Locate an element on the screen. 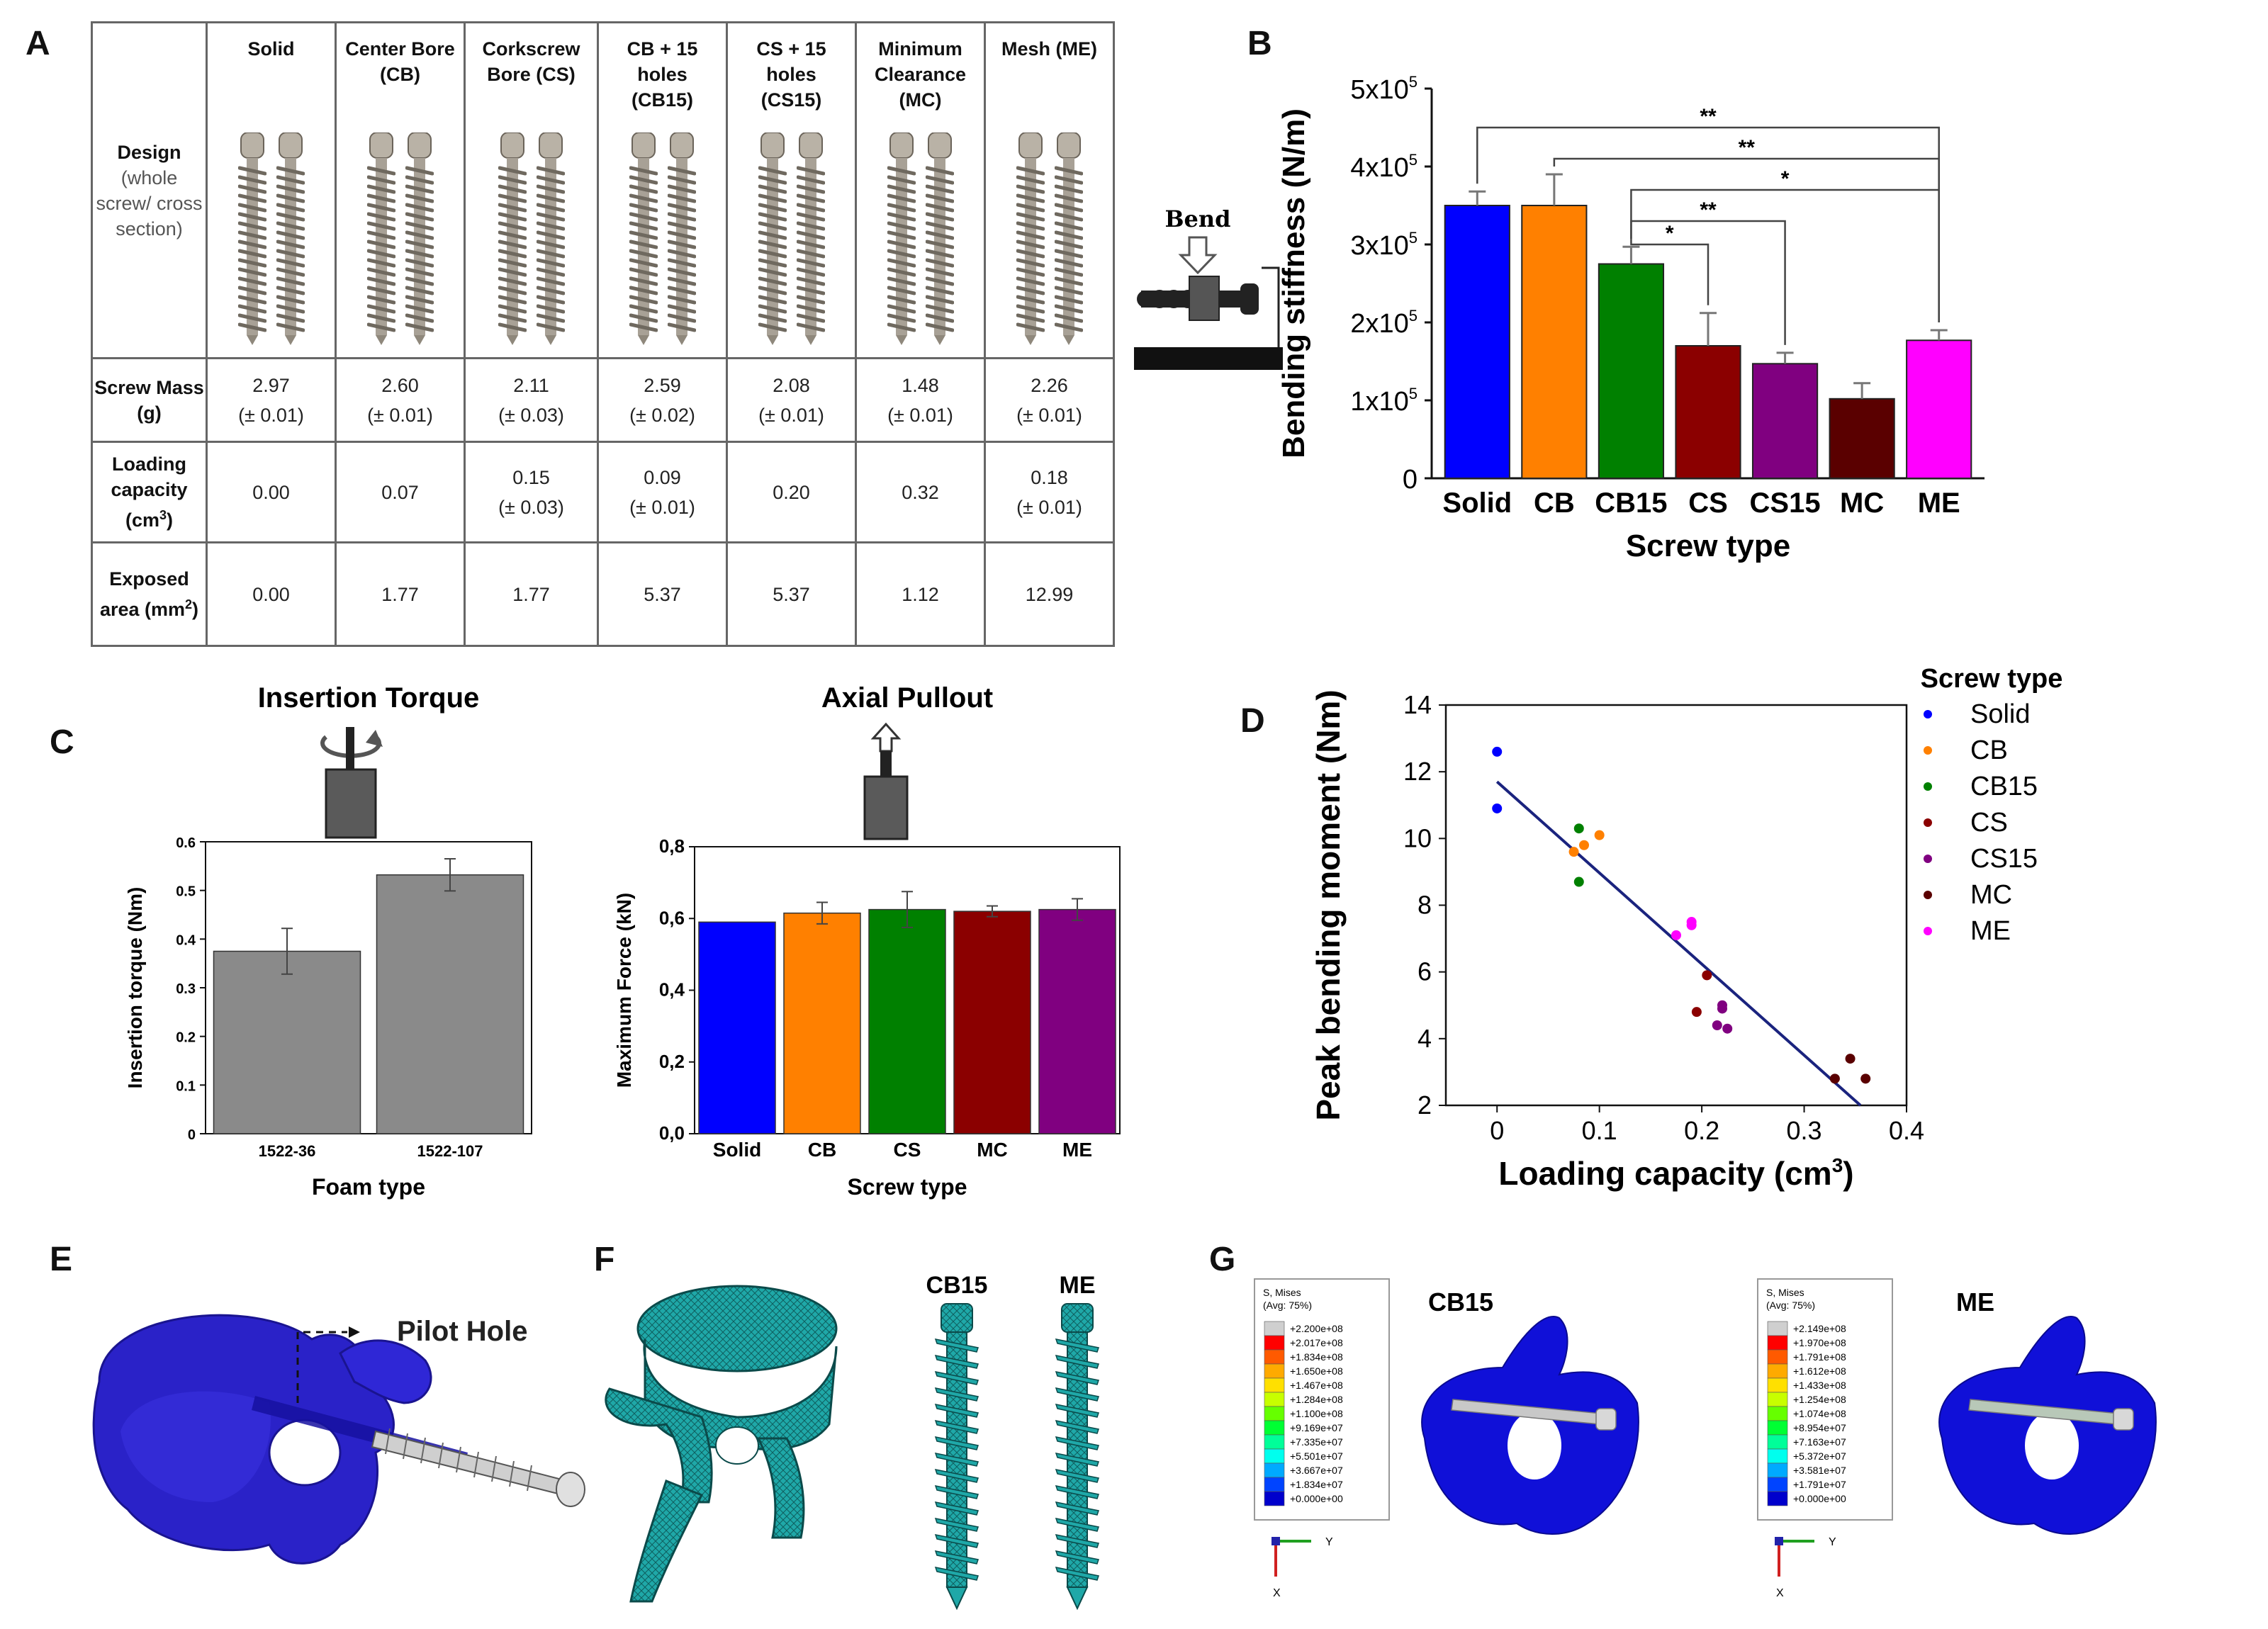 This screenshot has width=2268, height=1629. x-tick-label: CS is located at coordinates (907, 1150).